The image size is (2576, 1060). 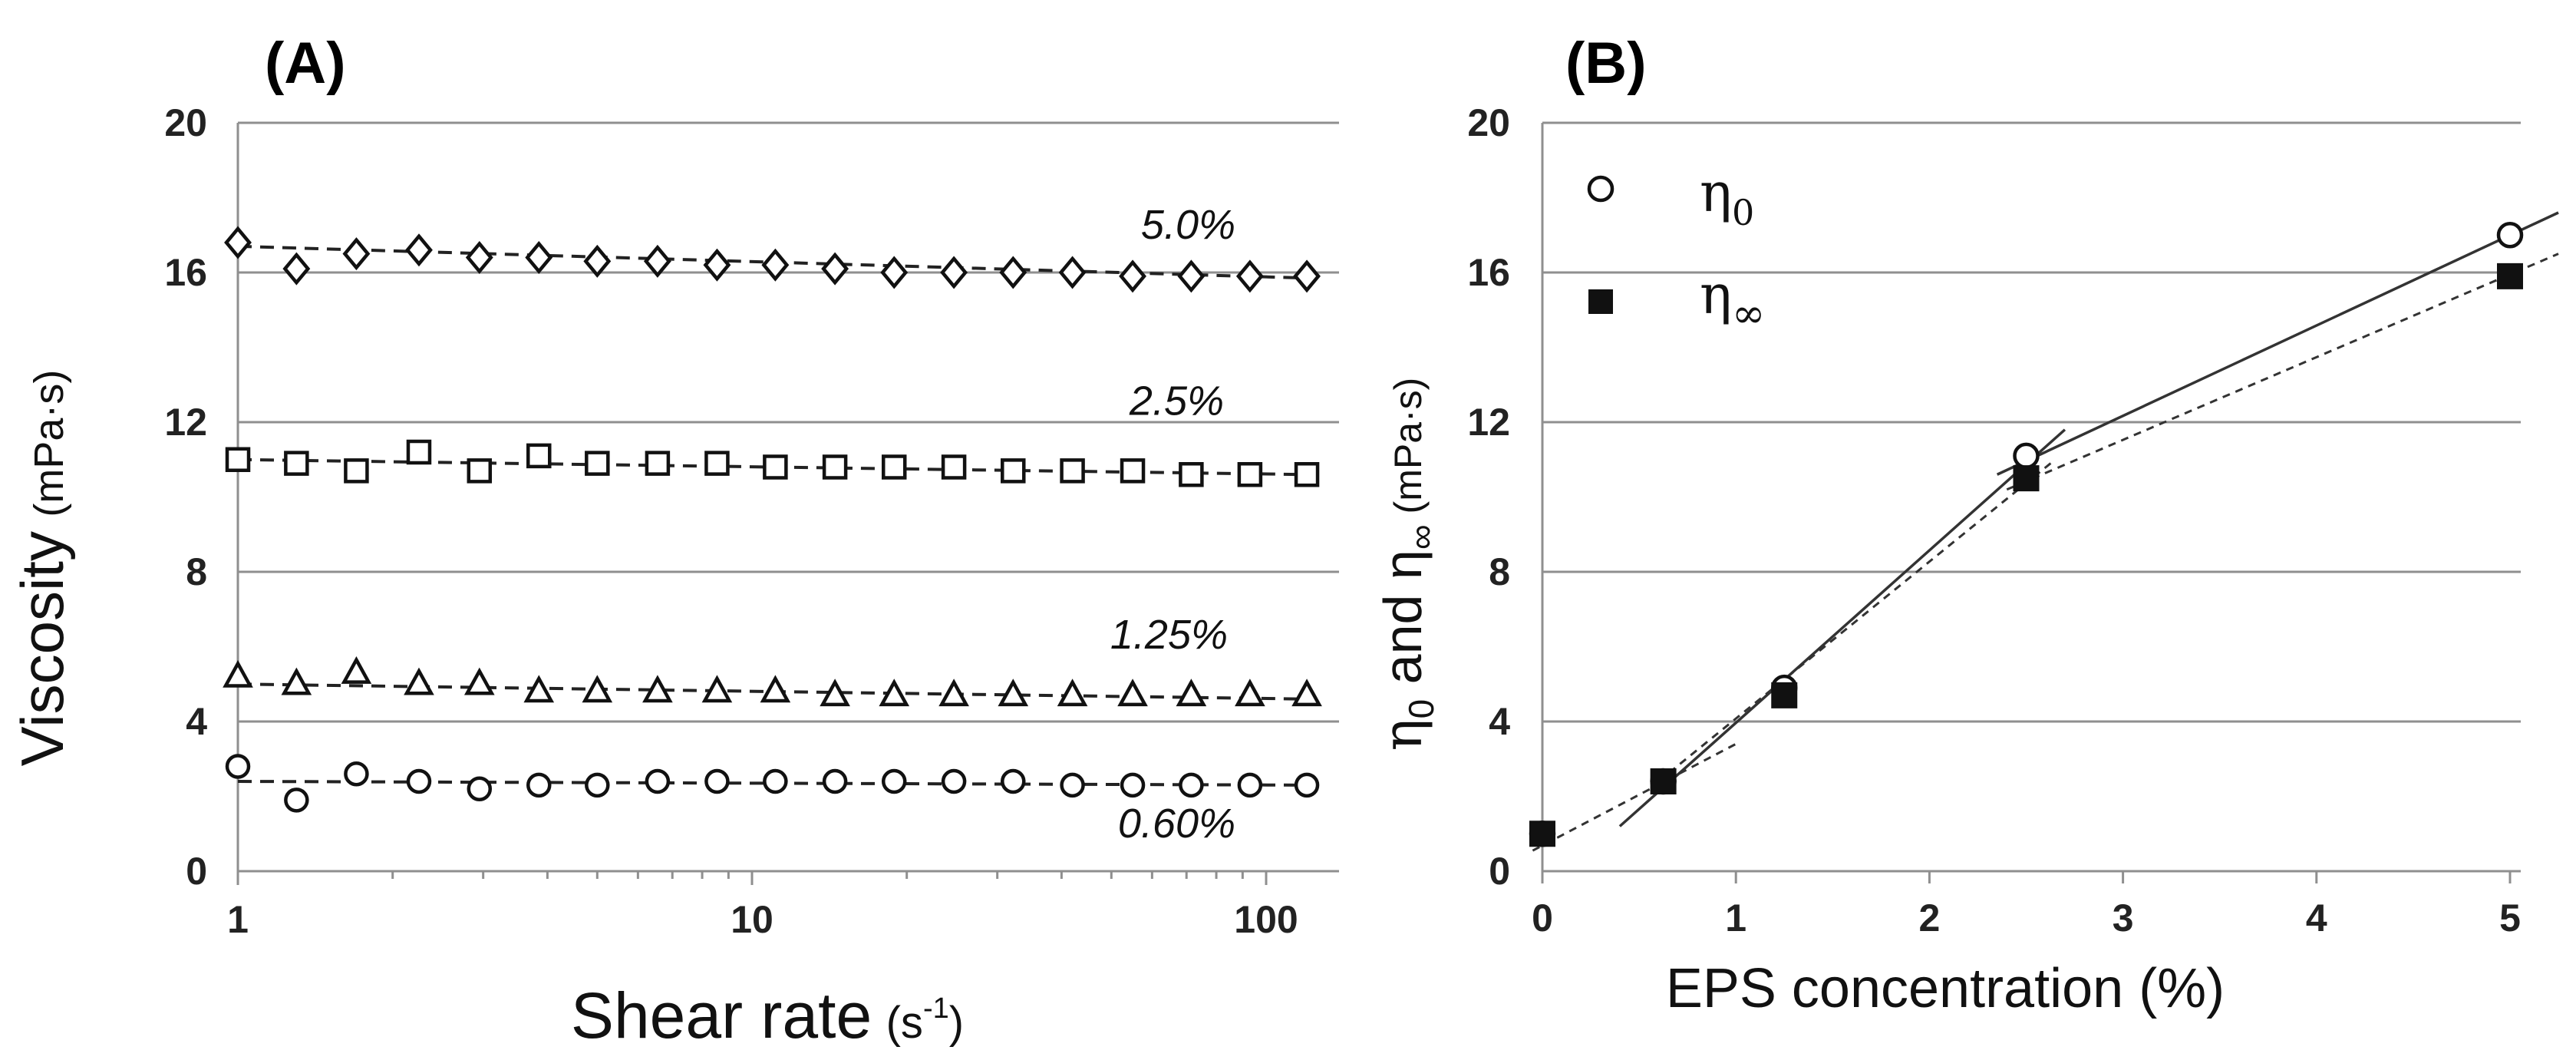 I want to click on panel-b-y-title: η0 and η∞ (mPa·s), so click(x=1406, y=564).